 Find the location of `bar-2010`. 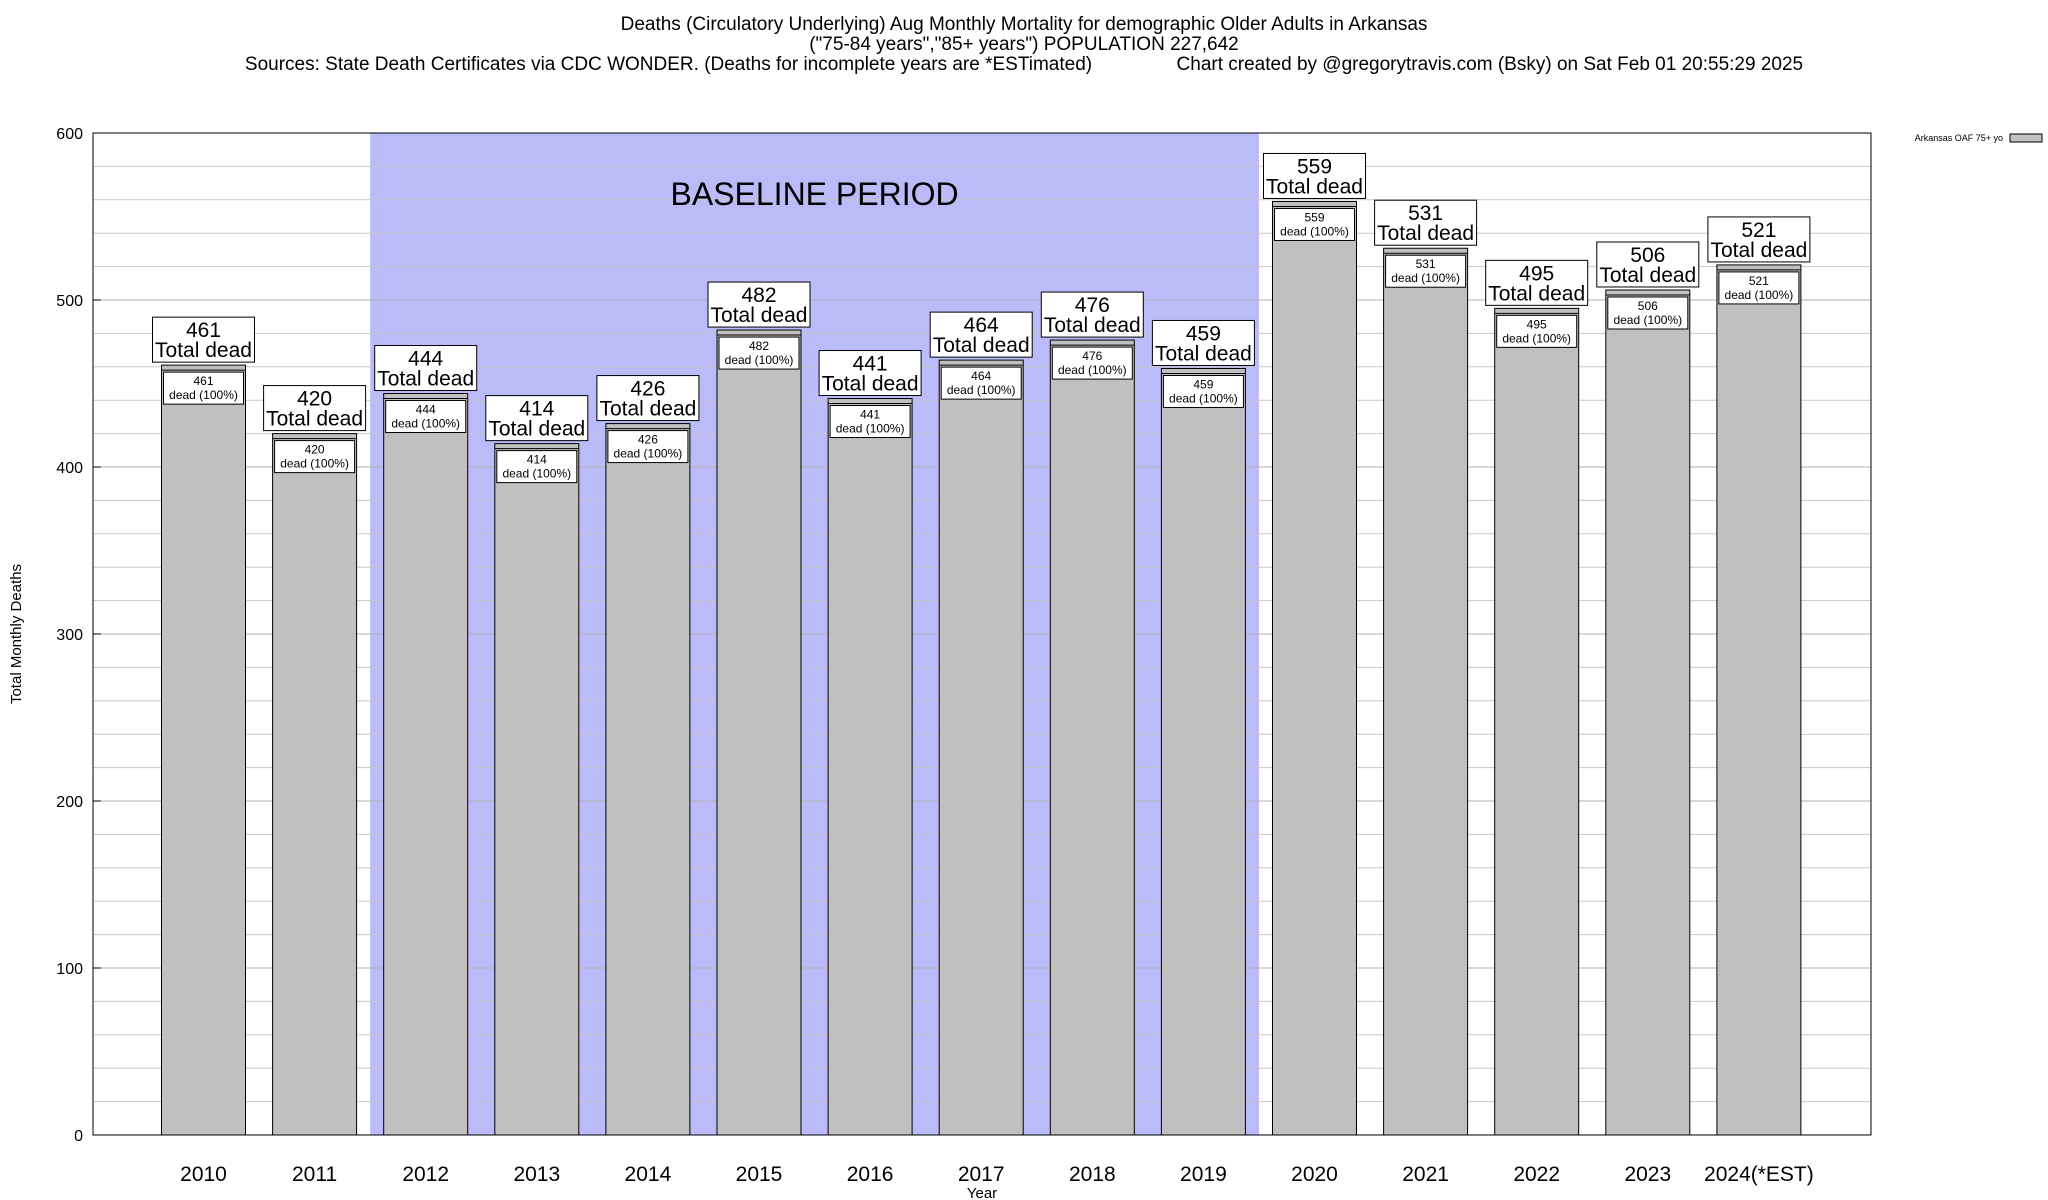

bar-2010 is located at coordinates (203, 750).